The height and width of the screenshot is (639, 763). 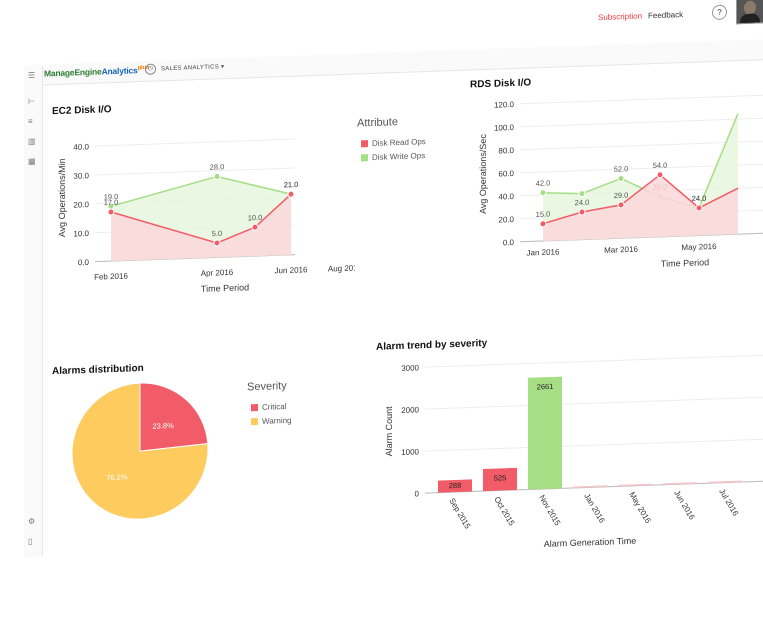 What do you see at coordinates (81, 147) in the screenshot?
I see `ec2-y-tick: 40.0` at bounding box center [81, 147].